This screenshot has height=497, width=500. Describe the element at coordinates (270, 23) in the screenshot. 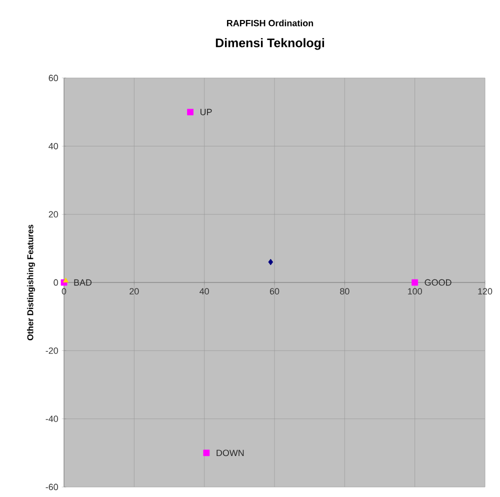

I see `chart-title: RAPFISH Ordination` at that location.